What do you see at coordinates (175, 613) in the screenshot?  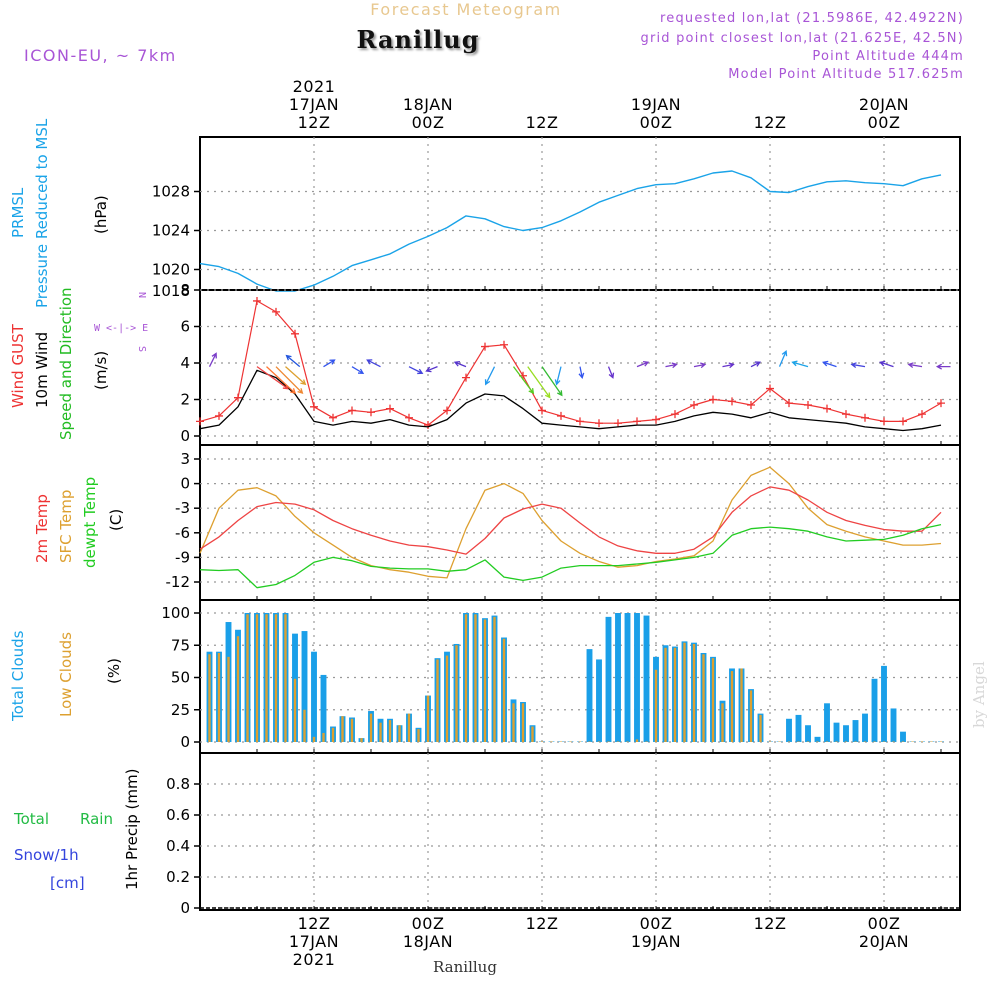 I see `y-tick-label: 100` at bounding box center [175, 613].